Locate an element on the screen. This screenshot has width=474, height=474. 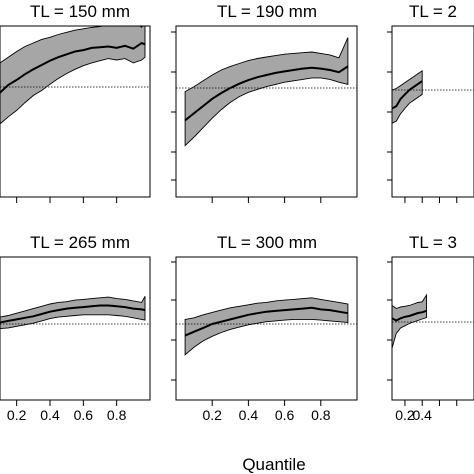
panel-title: TL = 3 is located at coordinates (433, 242).